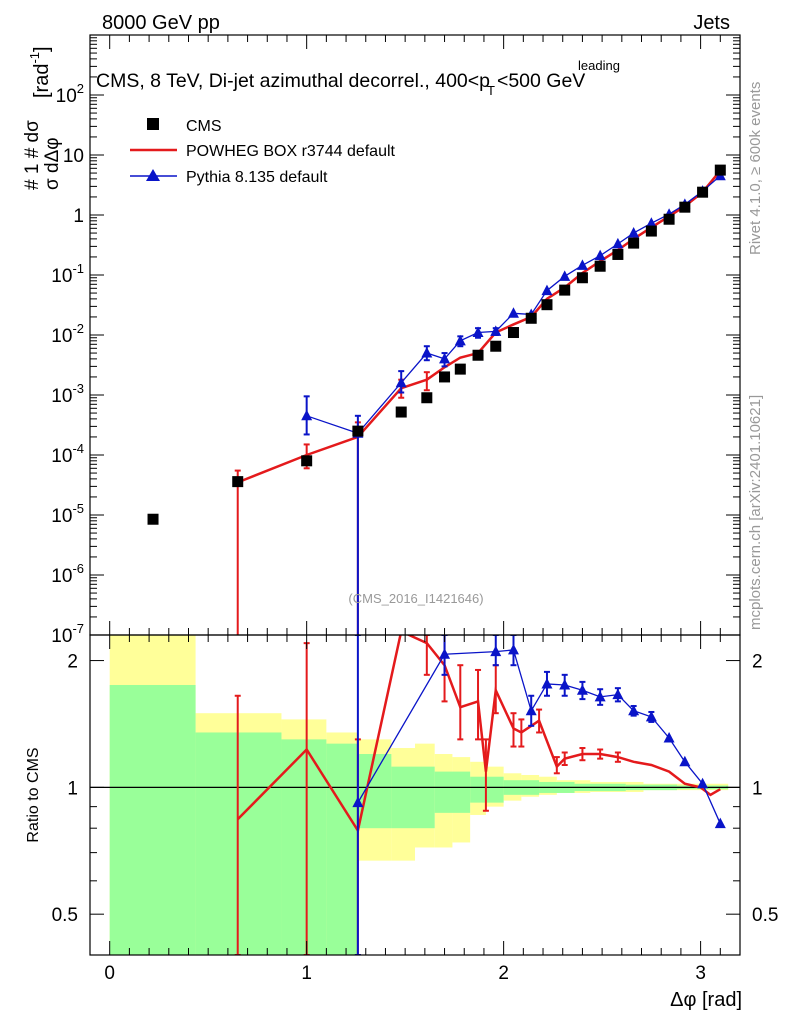  Describe the element at coordinates (513, 305) in the screenshot. I see `pythia-line` at that location.